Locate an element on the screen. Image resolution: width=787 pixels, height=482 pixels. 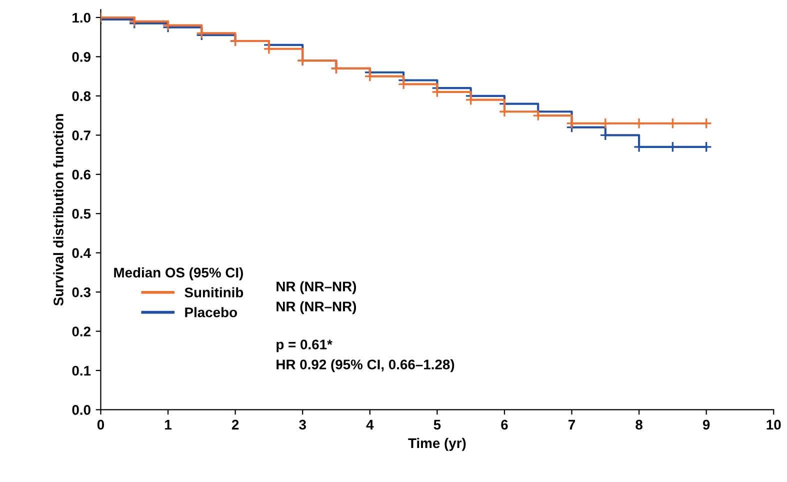
y-tick-label: 0.1 is located at coordinates (81, 371).